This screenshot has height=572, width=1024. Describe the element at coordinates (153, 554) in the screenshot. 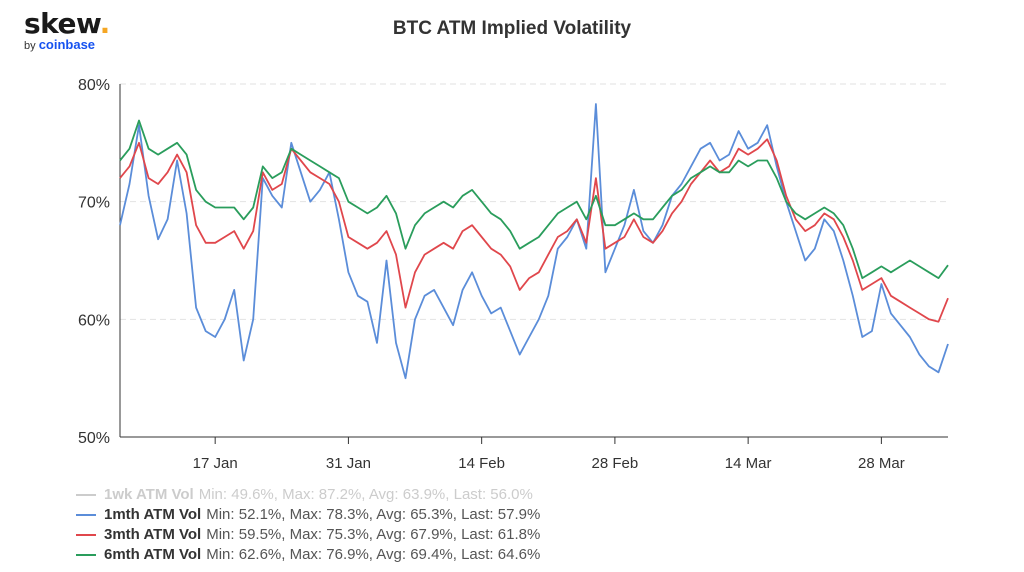

I see `legend-series-name: 6mth ATM Vol` at that location.